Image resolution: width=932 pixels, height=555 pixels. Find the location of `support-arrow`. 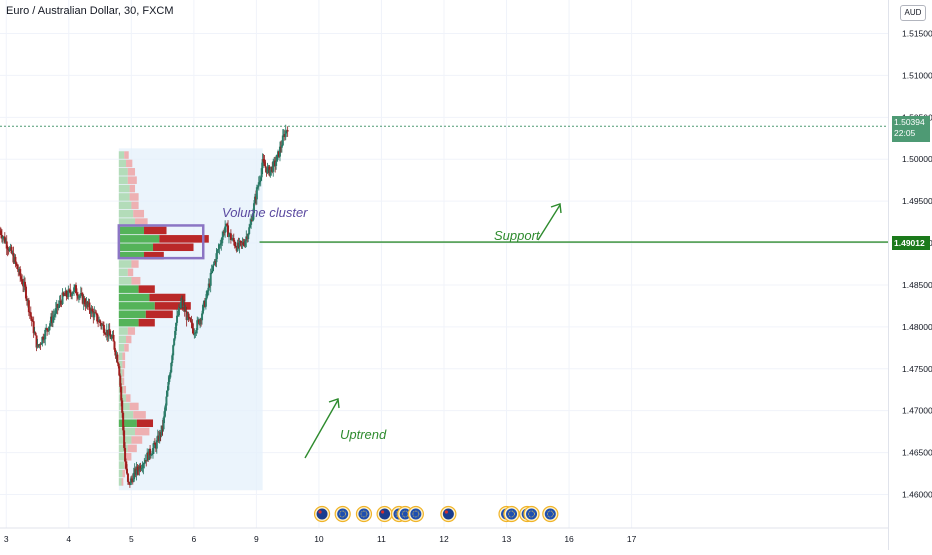

support-arrow is located at coordinates (549, 222).